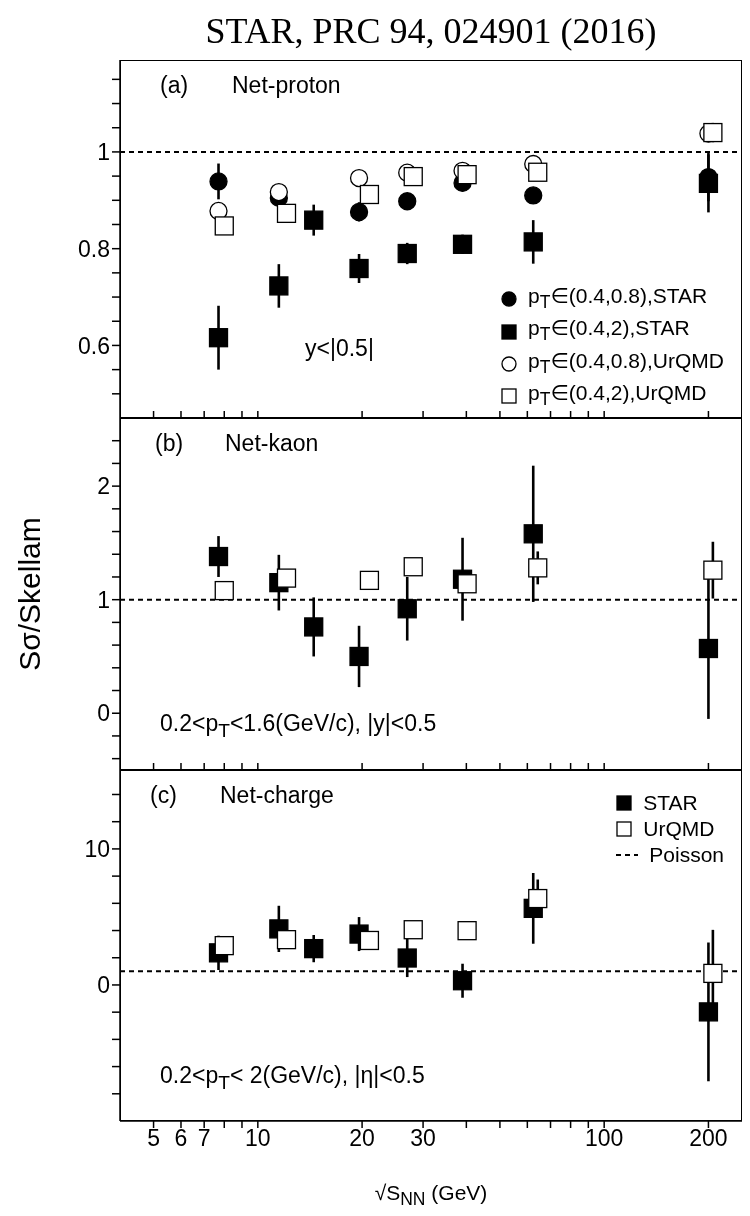 The image size is (750, 1216). Describe the element at coordinates (708, 1138) in the screenshot. I see `x-tick-label: 200` at that location.